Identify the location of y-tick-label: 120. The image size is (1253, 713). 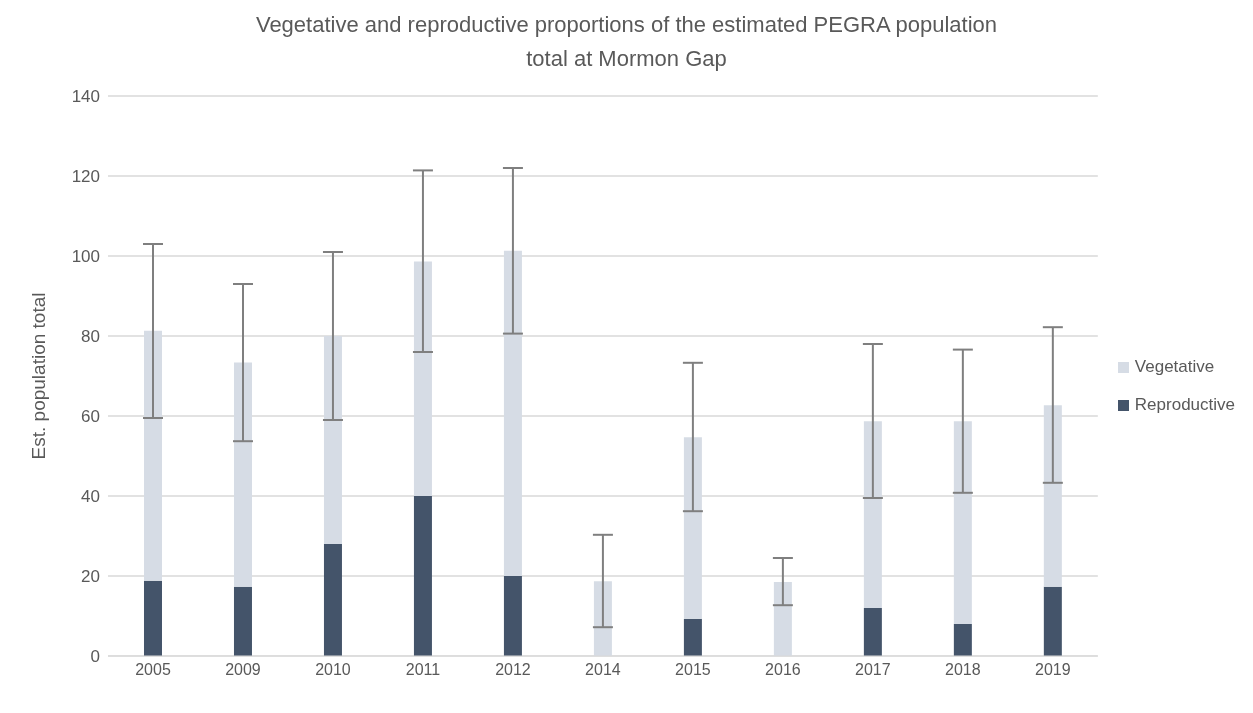
(85, 177).